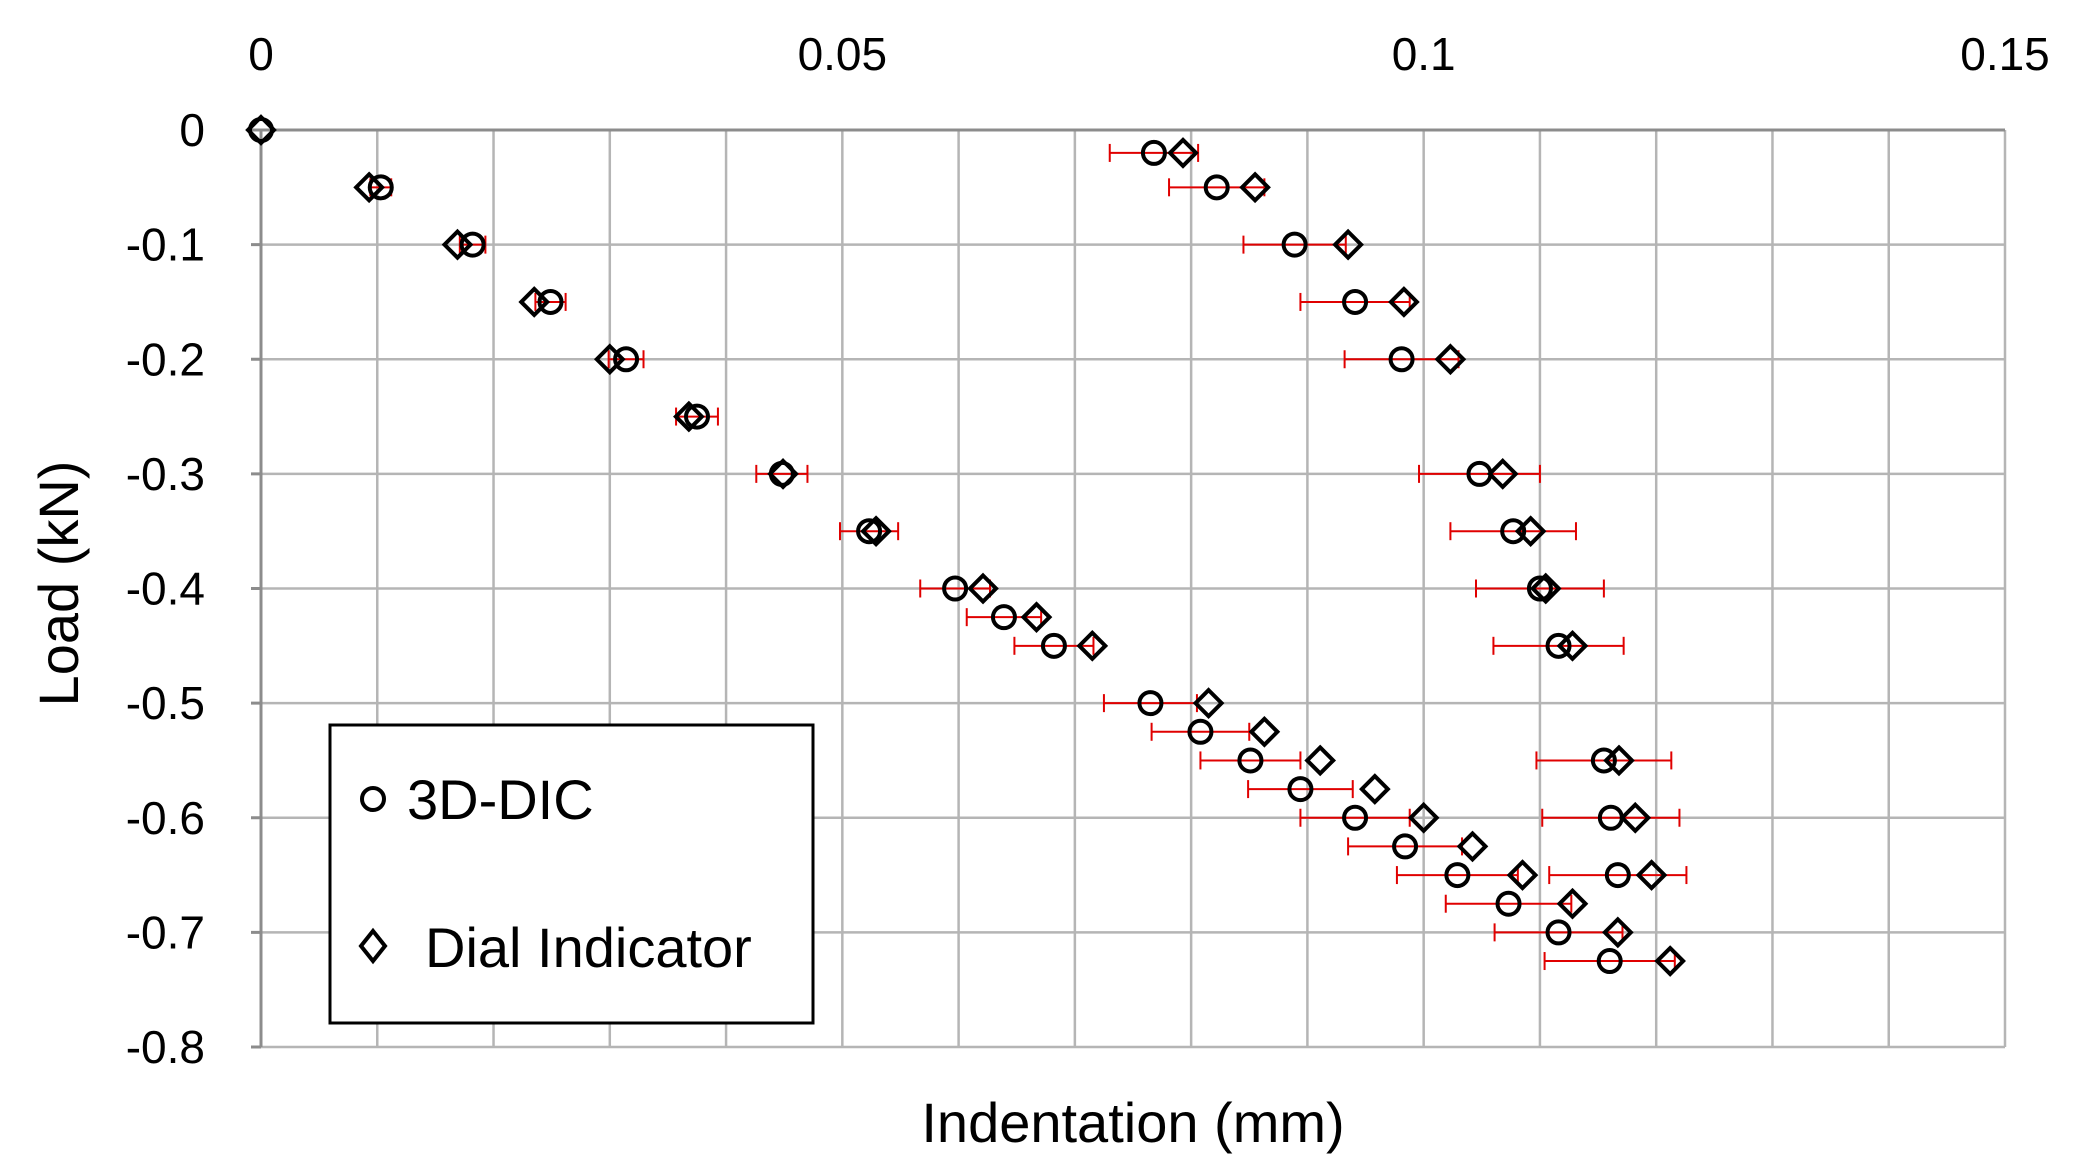 The width and height of the screenshot is (2083, 1175). I want to click on y-tick-label: -0.4, so click(165, 589).